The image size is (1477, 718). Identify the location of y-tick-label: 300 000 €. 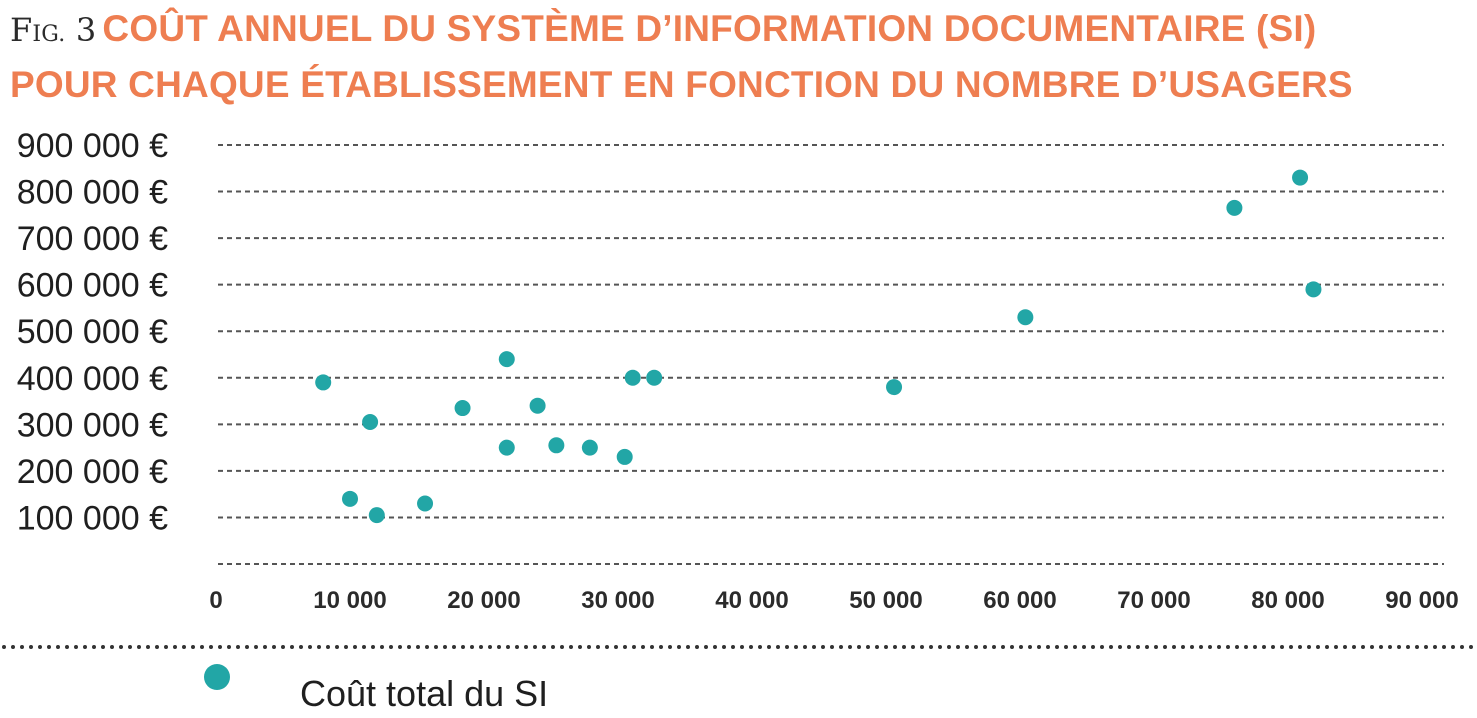
(92, 425).